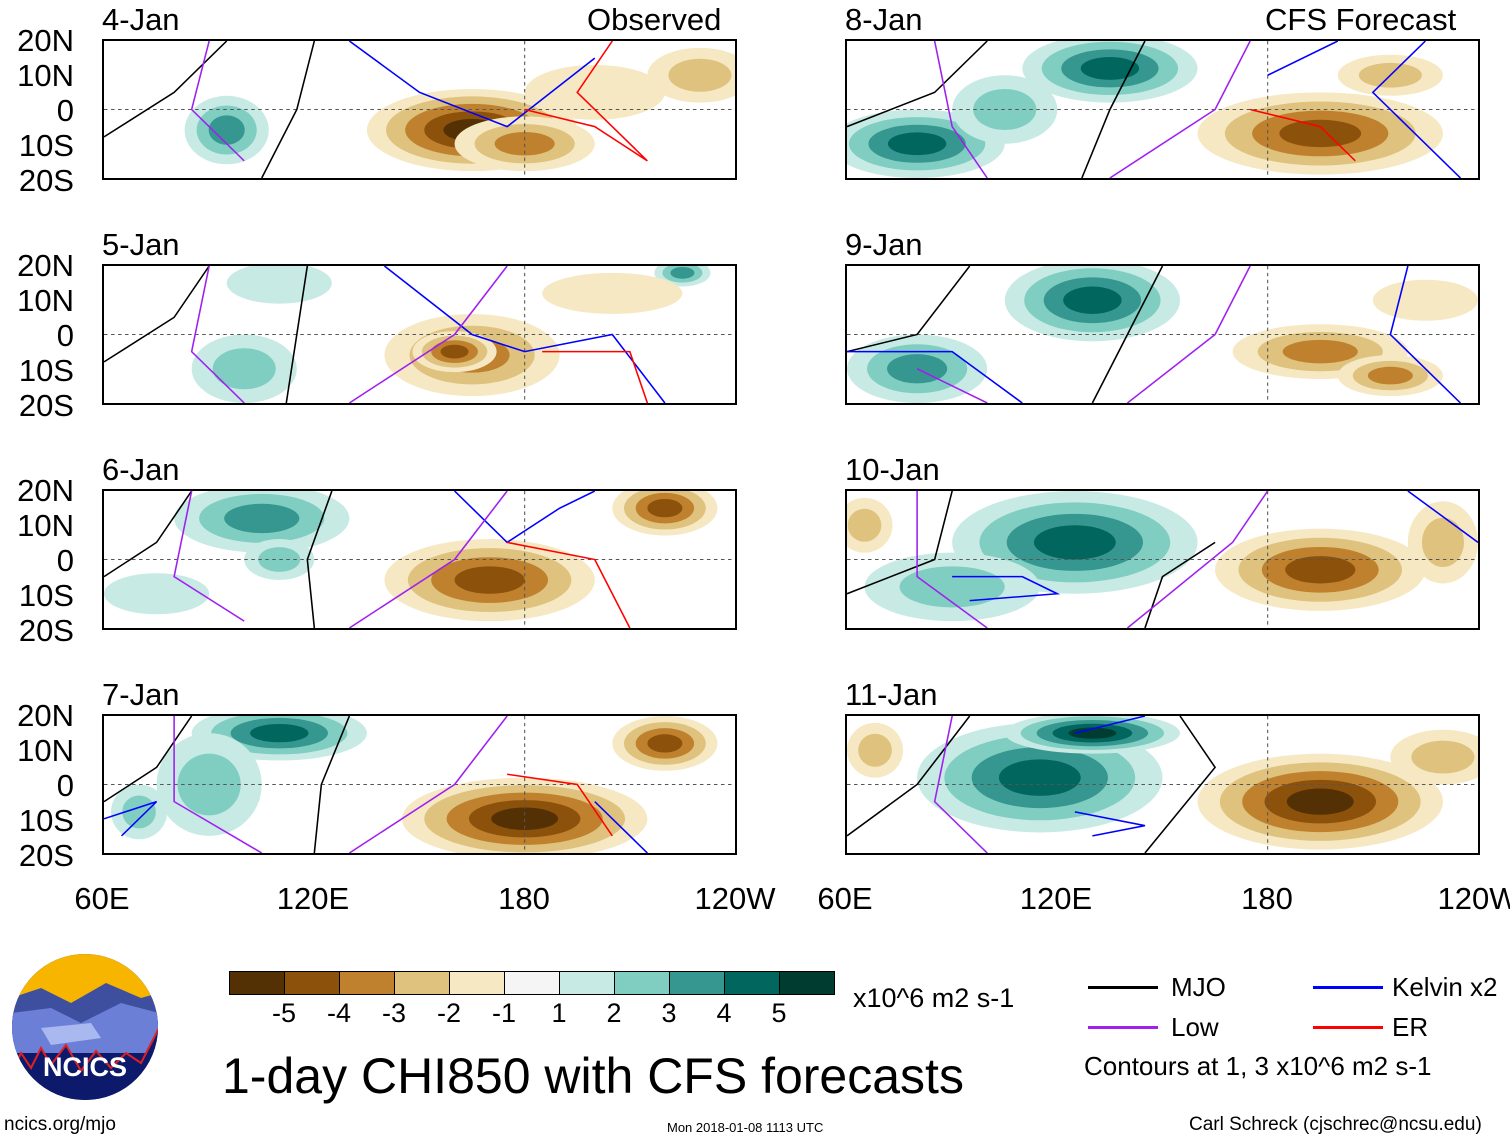 The image size is (1510, 1142). What do you see at coordinates (1445, 987) in the screenshot?
I see `kelvin-legend-label: Kelvin x2` at bounding box center [1445, 987].